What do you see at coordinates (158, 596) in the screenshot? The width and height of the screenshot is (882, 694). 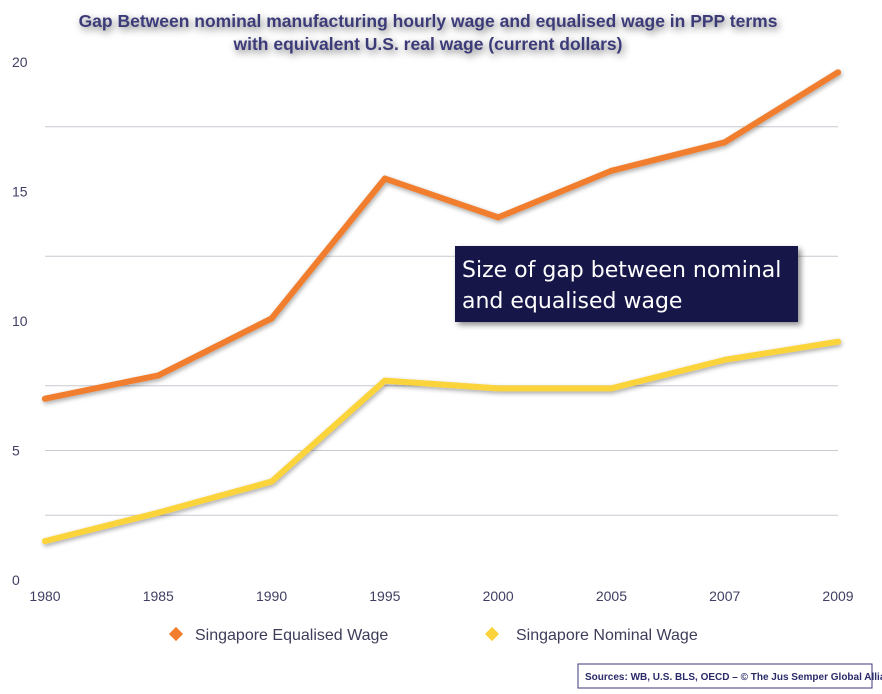 I see `x-tick-label: 1985` at bounding box center [158, 596].